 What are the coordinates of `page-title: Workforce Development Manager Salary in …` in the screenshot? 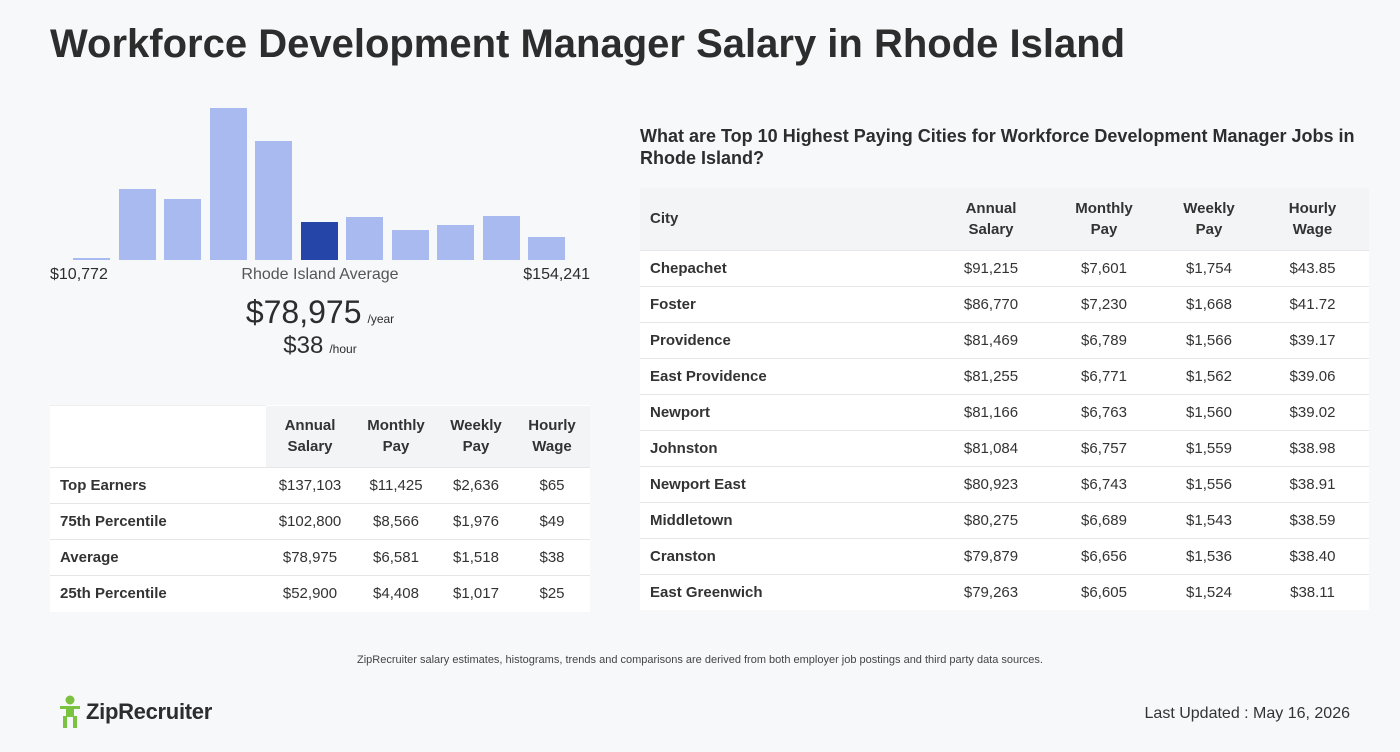 It's located at (588, 44).